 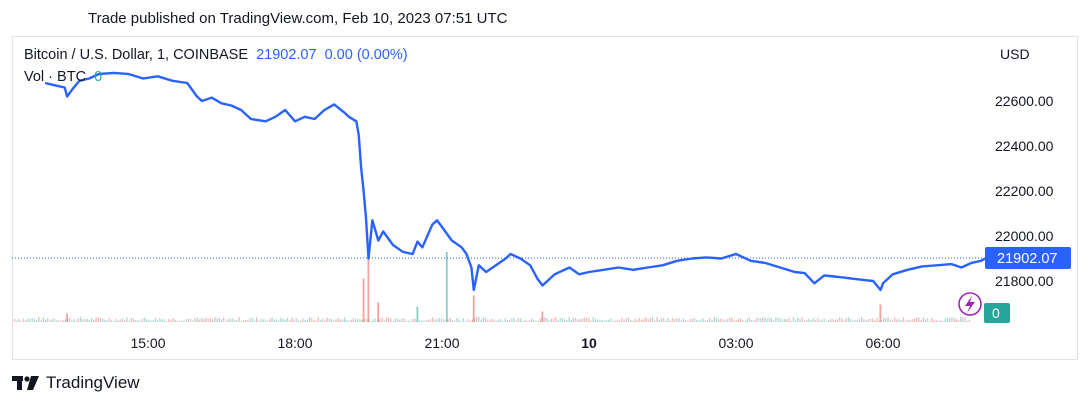 What do you see at coordinates (63, 77) in the screenshot?
I see `volume-legend: Vol · BTC 0` at bounding box center [63, 77].